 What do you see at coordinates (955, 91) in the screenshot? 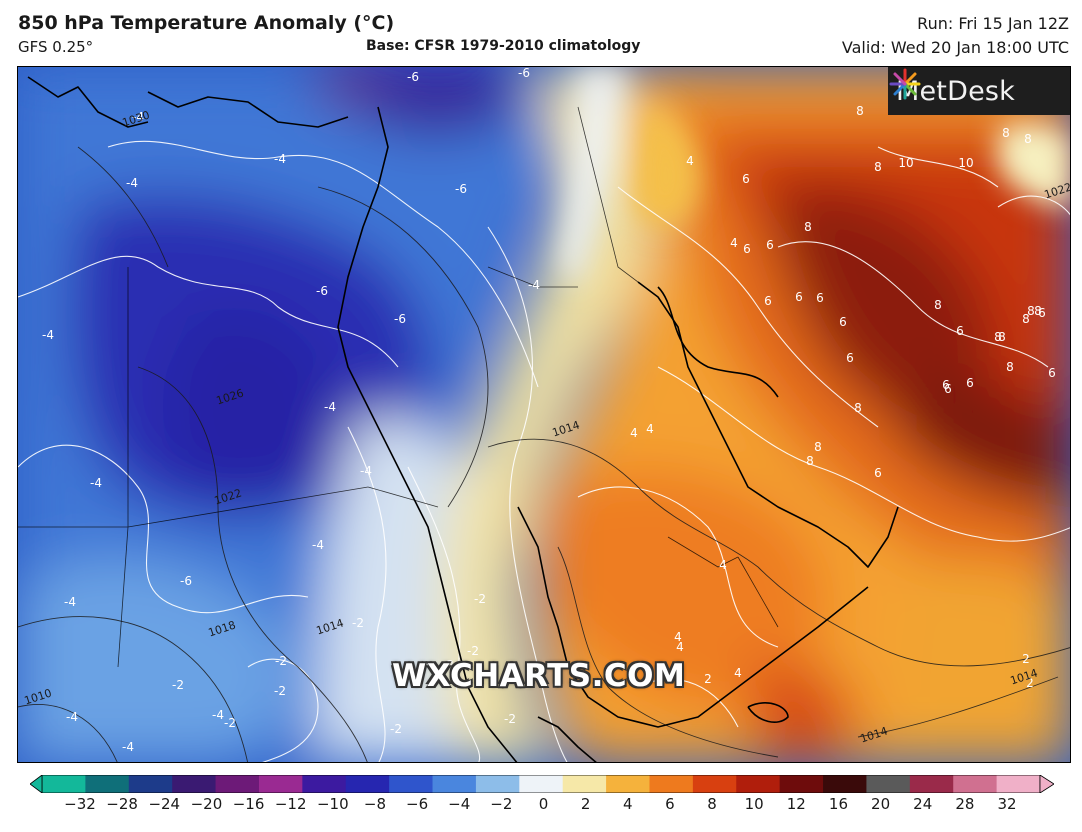
I see `metdesk-logo-text: MetDesk` at bounding box center [955, 91].